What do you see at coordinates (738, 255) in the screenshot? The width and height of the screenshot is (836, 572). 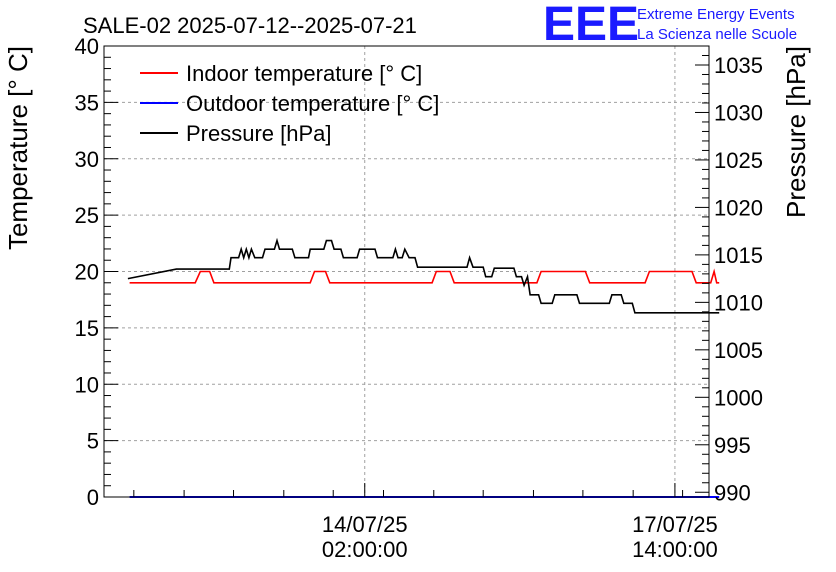 I see `right-tick-label: 1015` at bounding box center [738, 255].